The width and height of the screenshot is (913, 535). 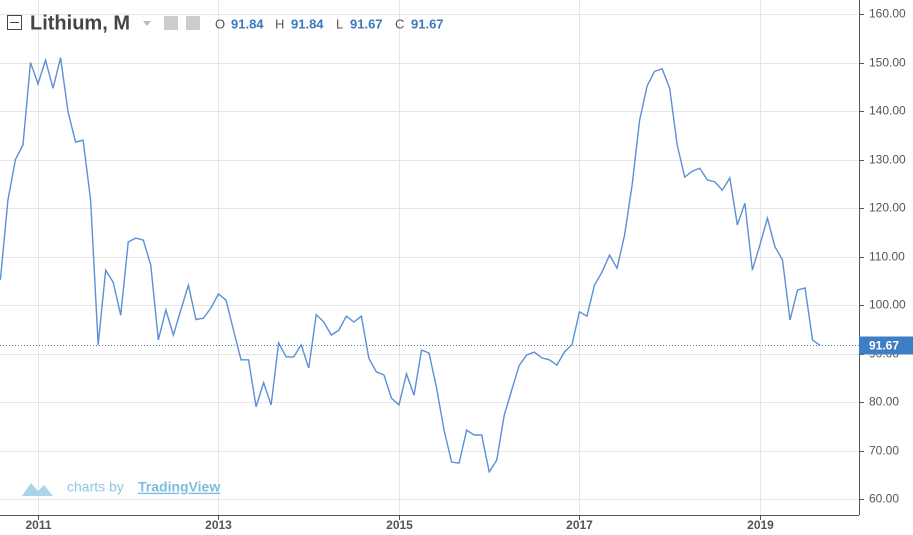 What do you see at coordinates (887, 208) in the screenshot?
I see `y-tick-label: 120.00` at bounding box center [887, 208].